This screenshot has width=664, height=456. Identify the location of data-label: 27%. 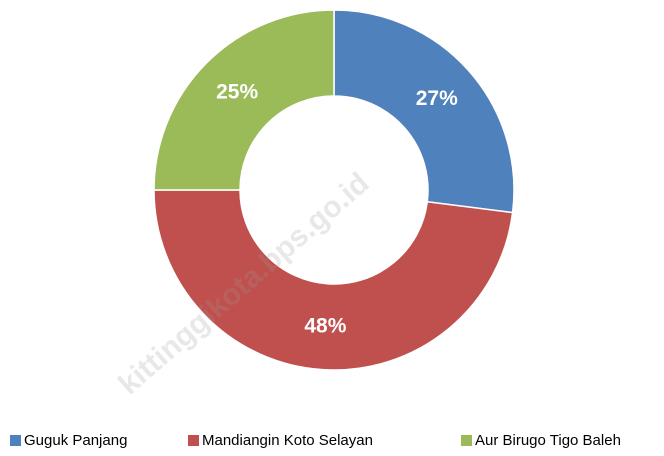
(437, 98).